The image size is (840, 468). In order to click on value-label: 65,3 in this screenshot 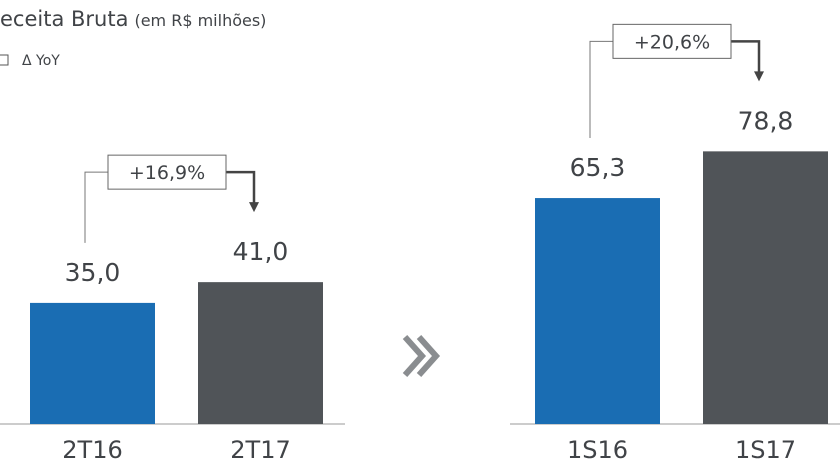, I will do `click(598, 167)`.